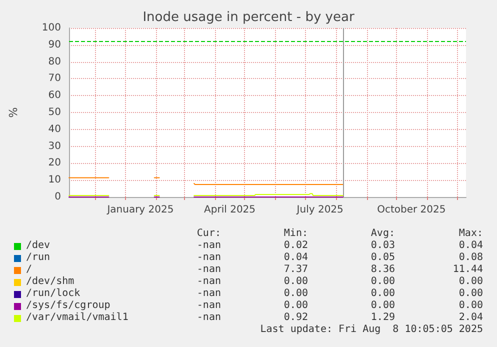  What do you see at coordinates (50, 281) in the screenshot?
I see `legend-label: /dev/shm` at bounding box center [50, 281].